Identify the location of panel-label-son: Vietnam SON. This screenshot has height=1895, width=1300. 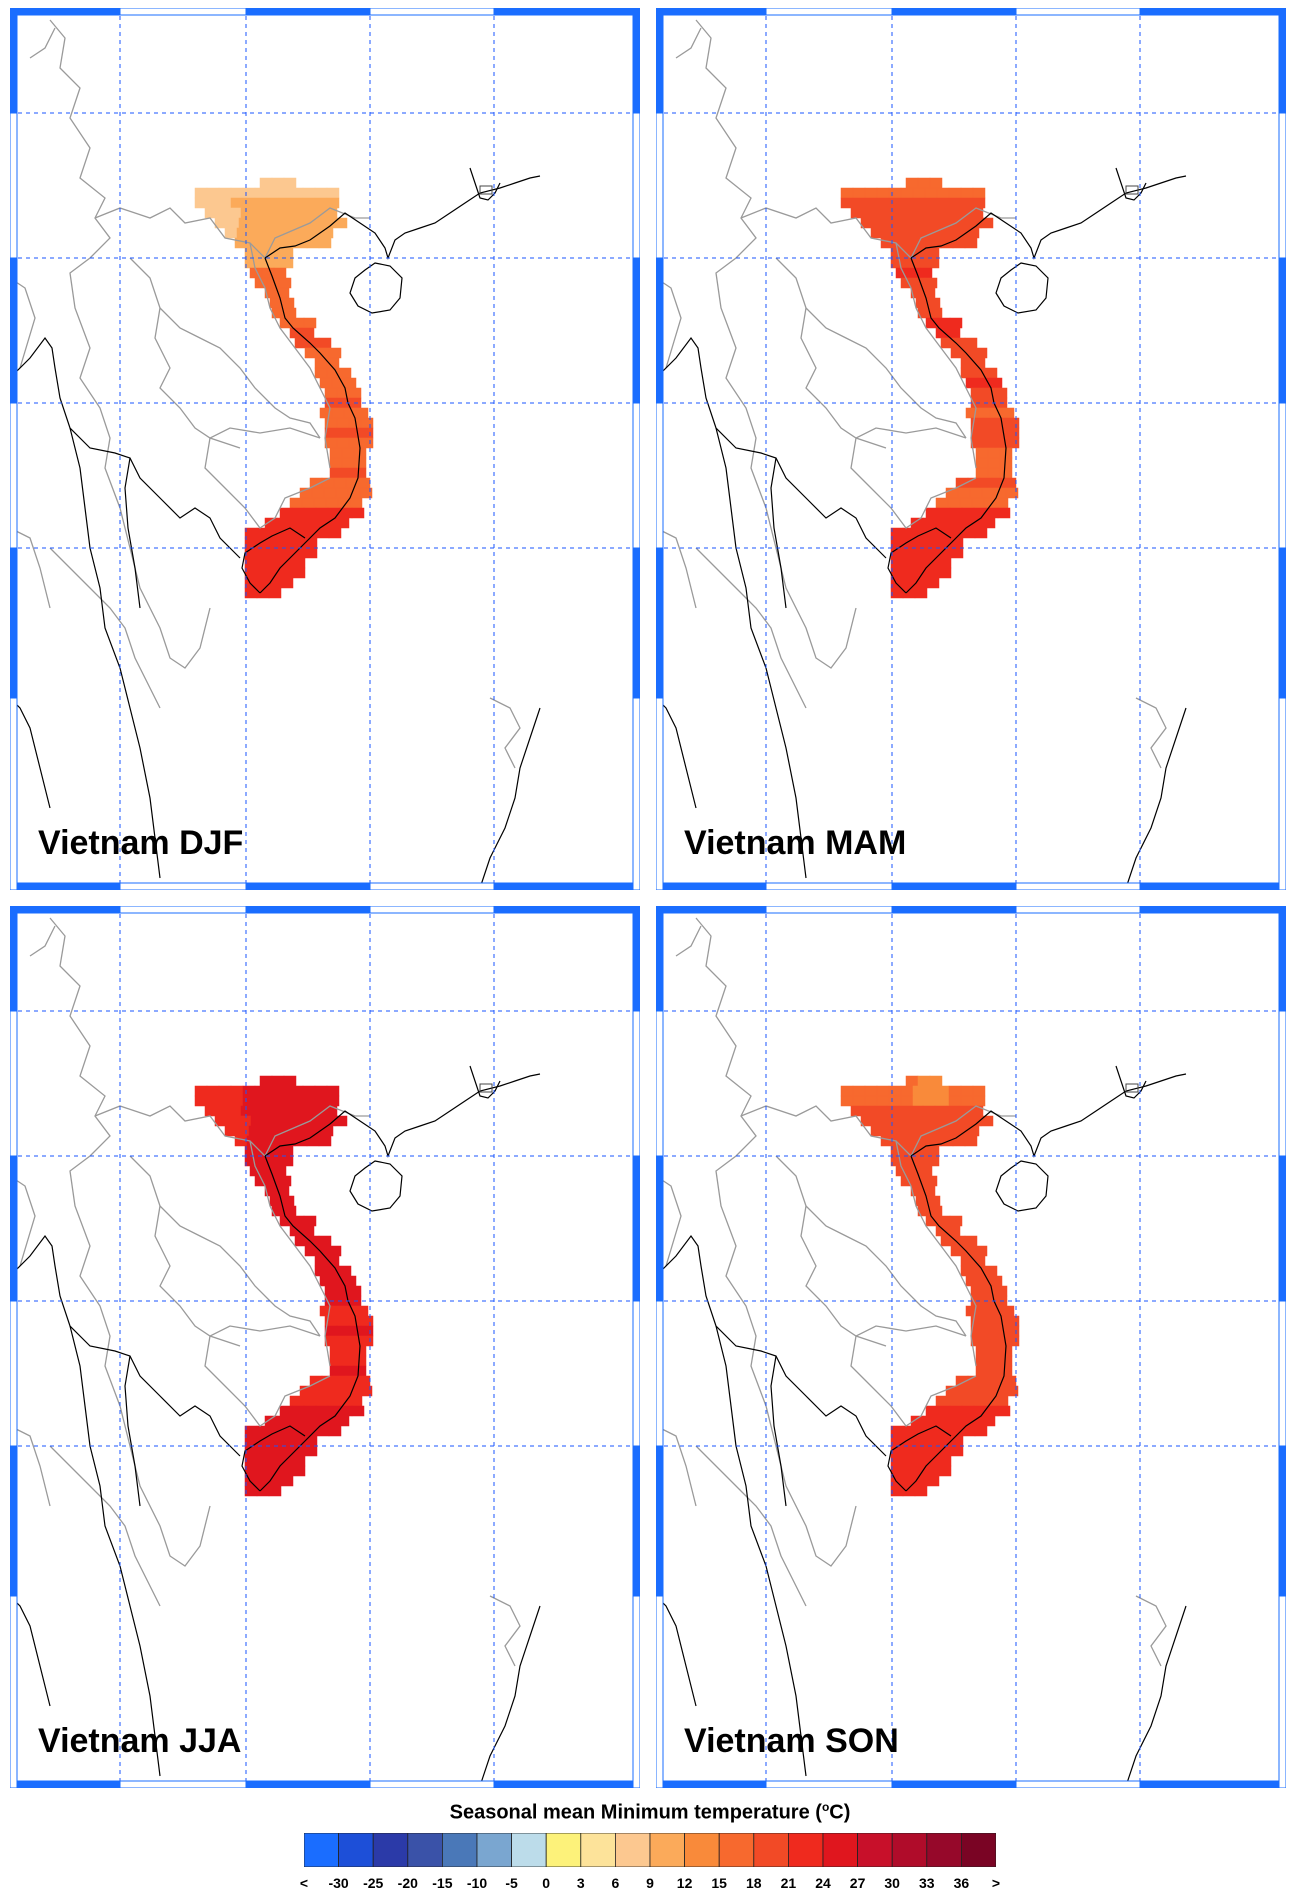
(791, 1741).